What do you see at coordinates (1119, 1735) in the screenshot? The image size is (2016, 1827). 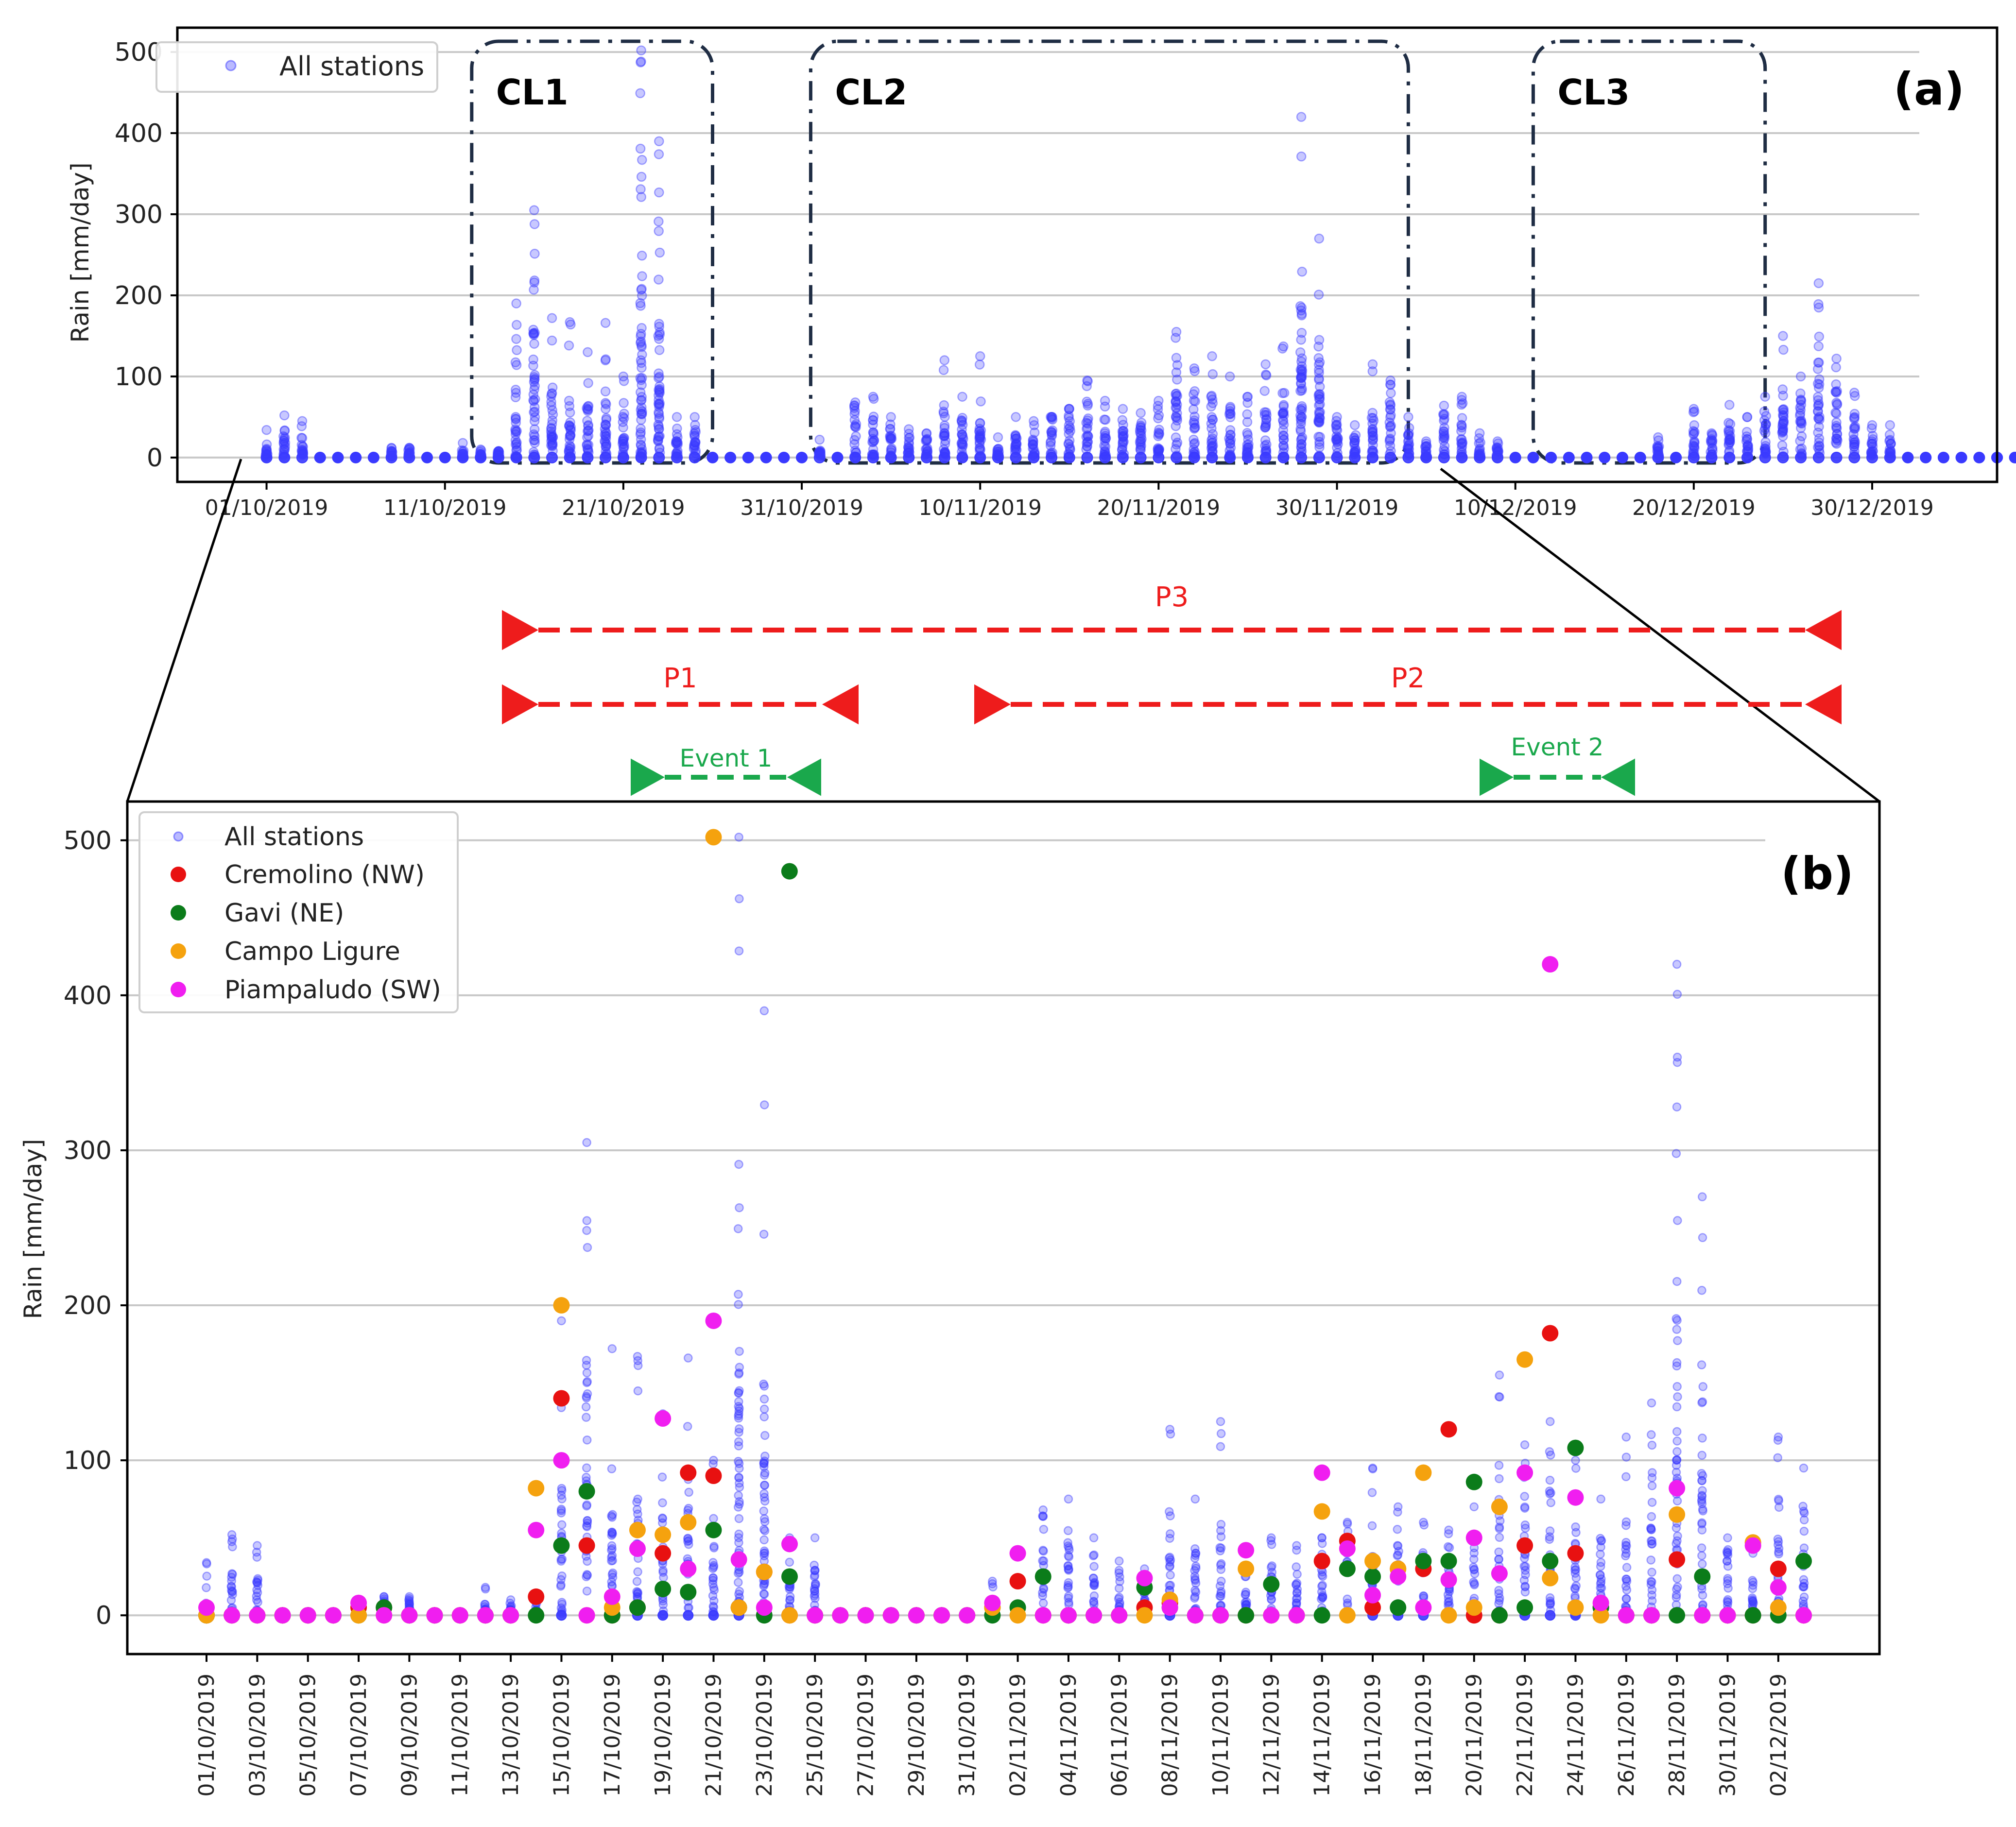 I see `panel-b-xtick-label: 06/11/2019` at bounding box center [1119, 1735].